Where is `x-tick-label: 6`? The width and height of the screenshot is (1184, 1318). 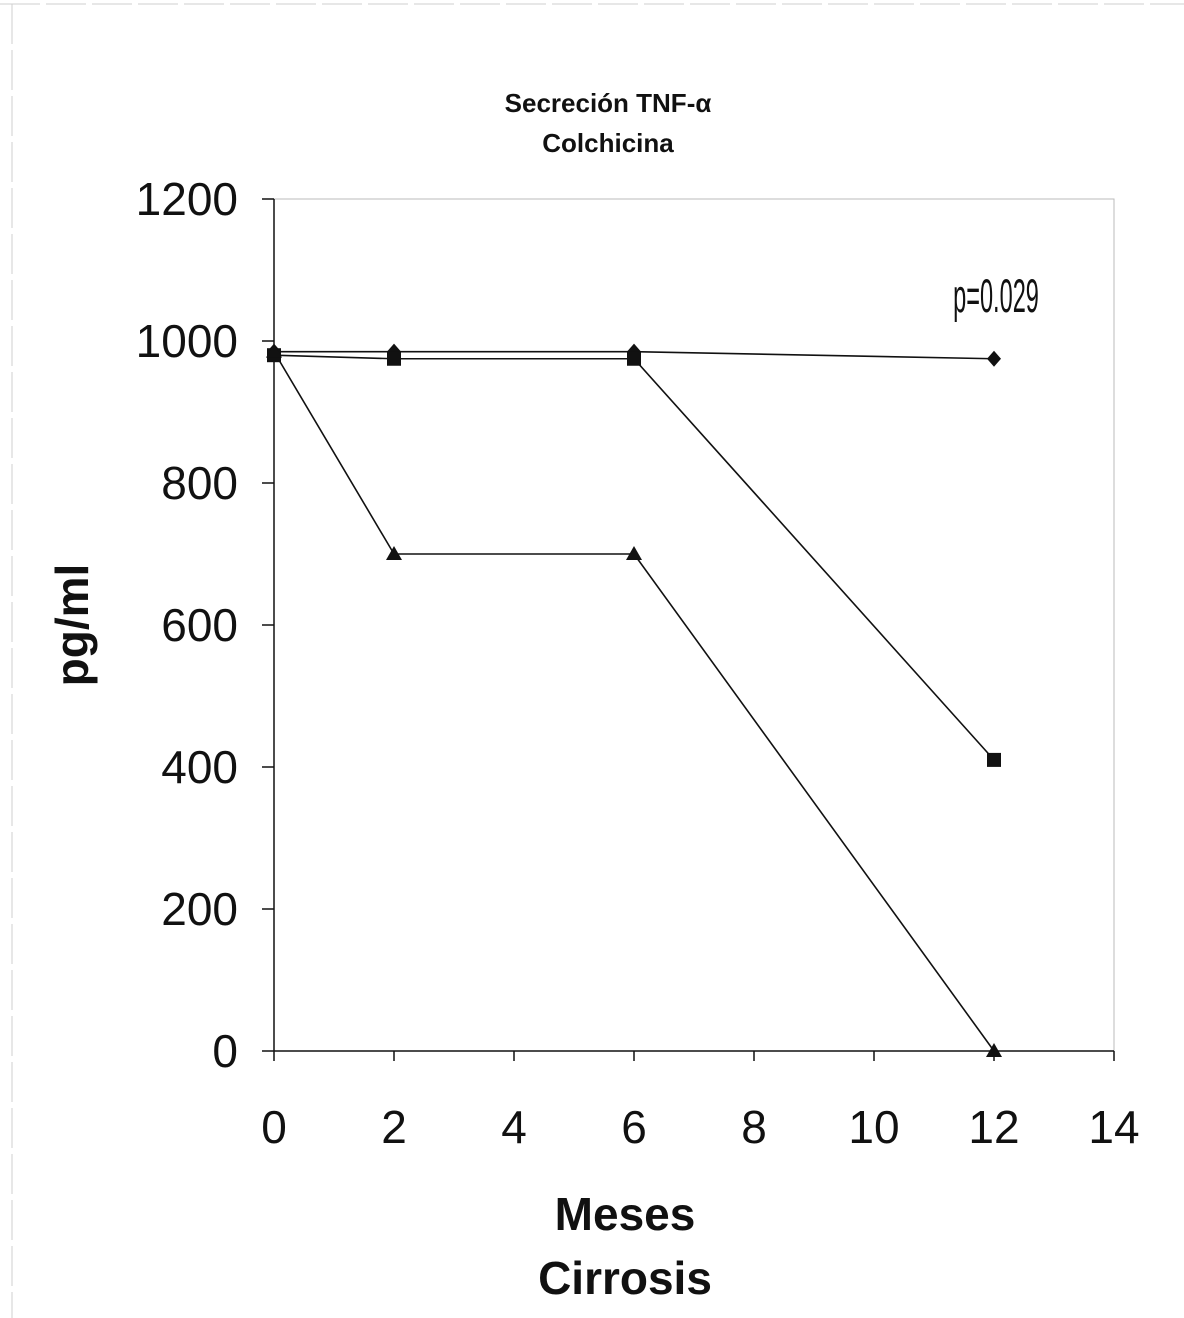
x-tick-label: 6 is located at coordinates (634, 1127).